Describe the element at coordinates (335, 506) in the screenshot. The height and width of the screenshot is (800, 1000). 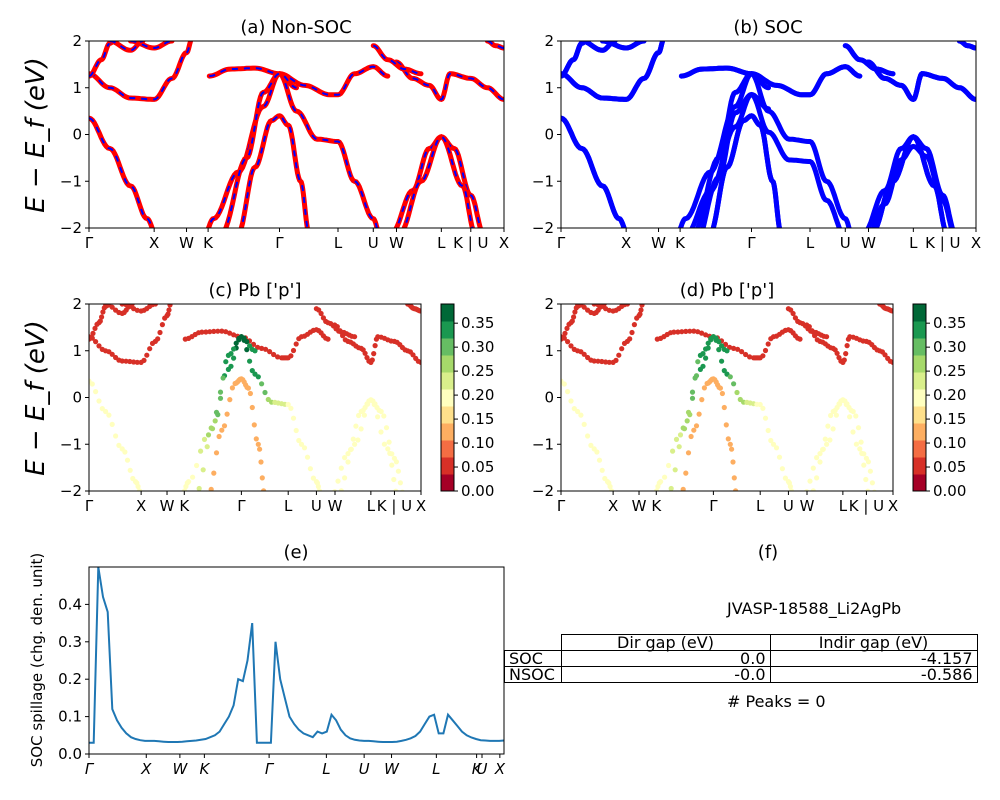
I see `x-tick-label: W` at that location.